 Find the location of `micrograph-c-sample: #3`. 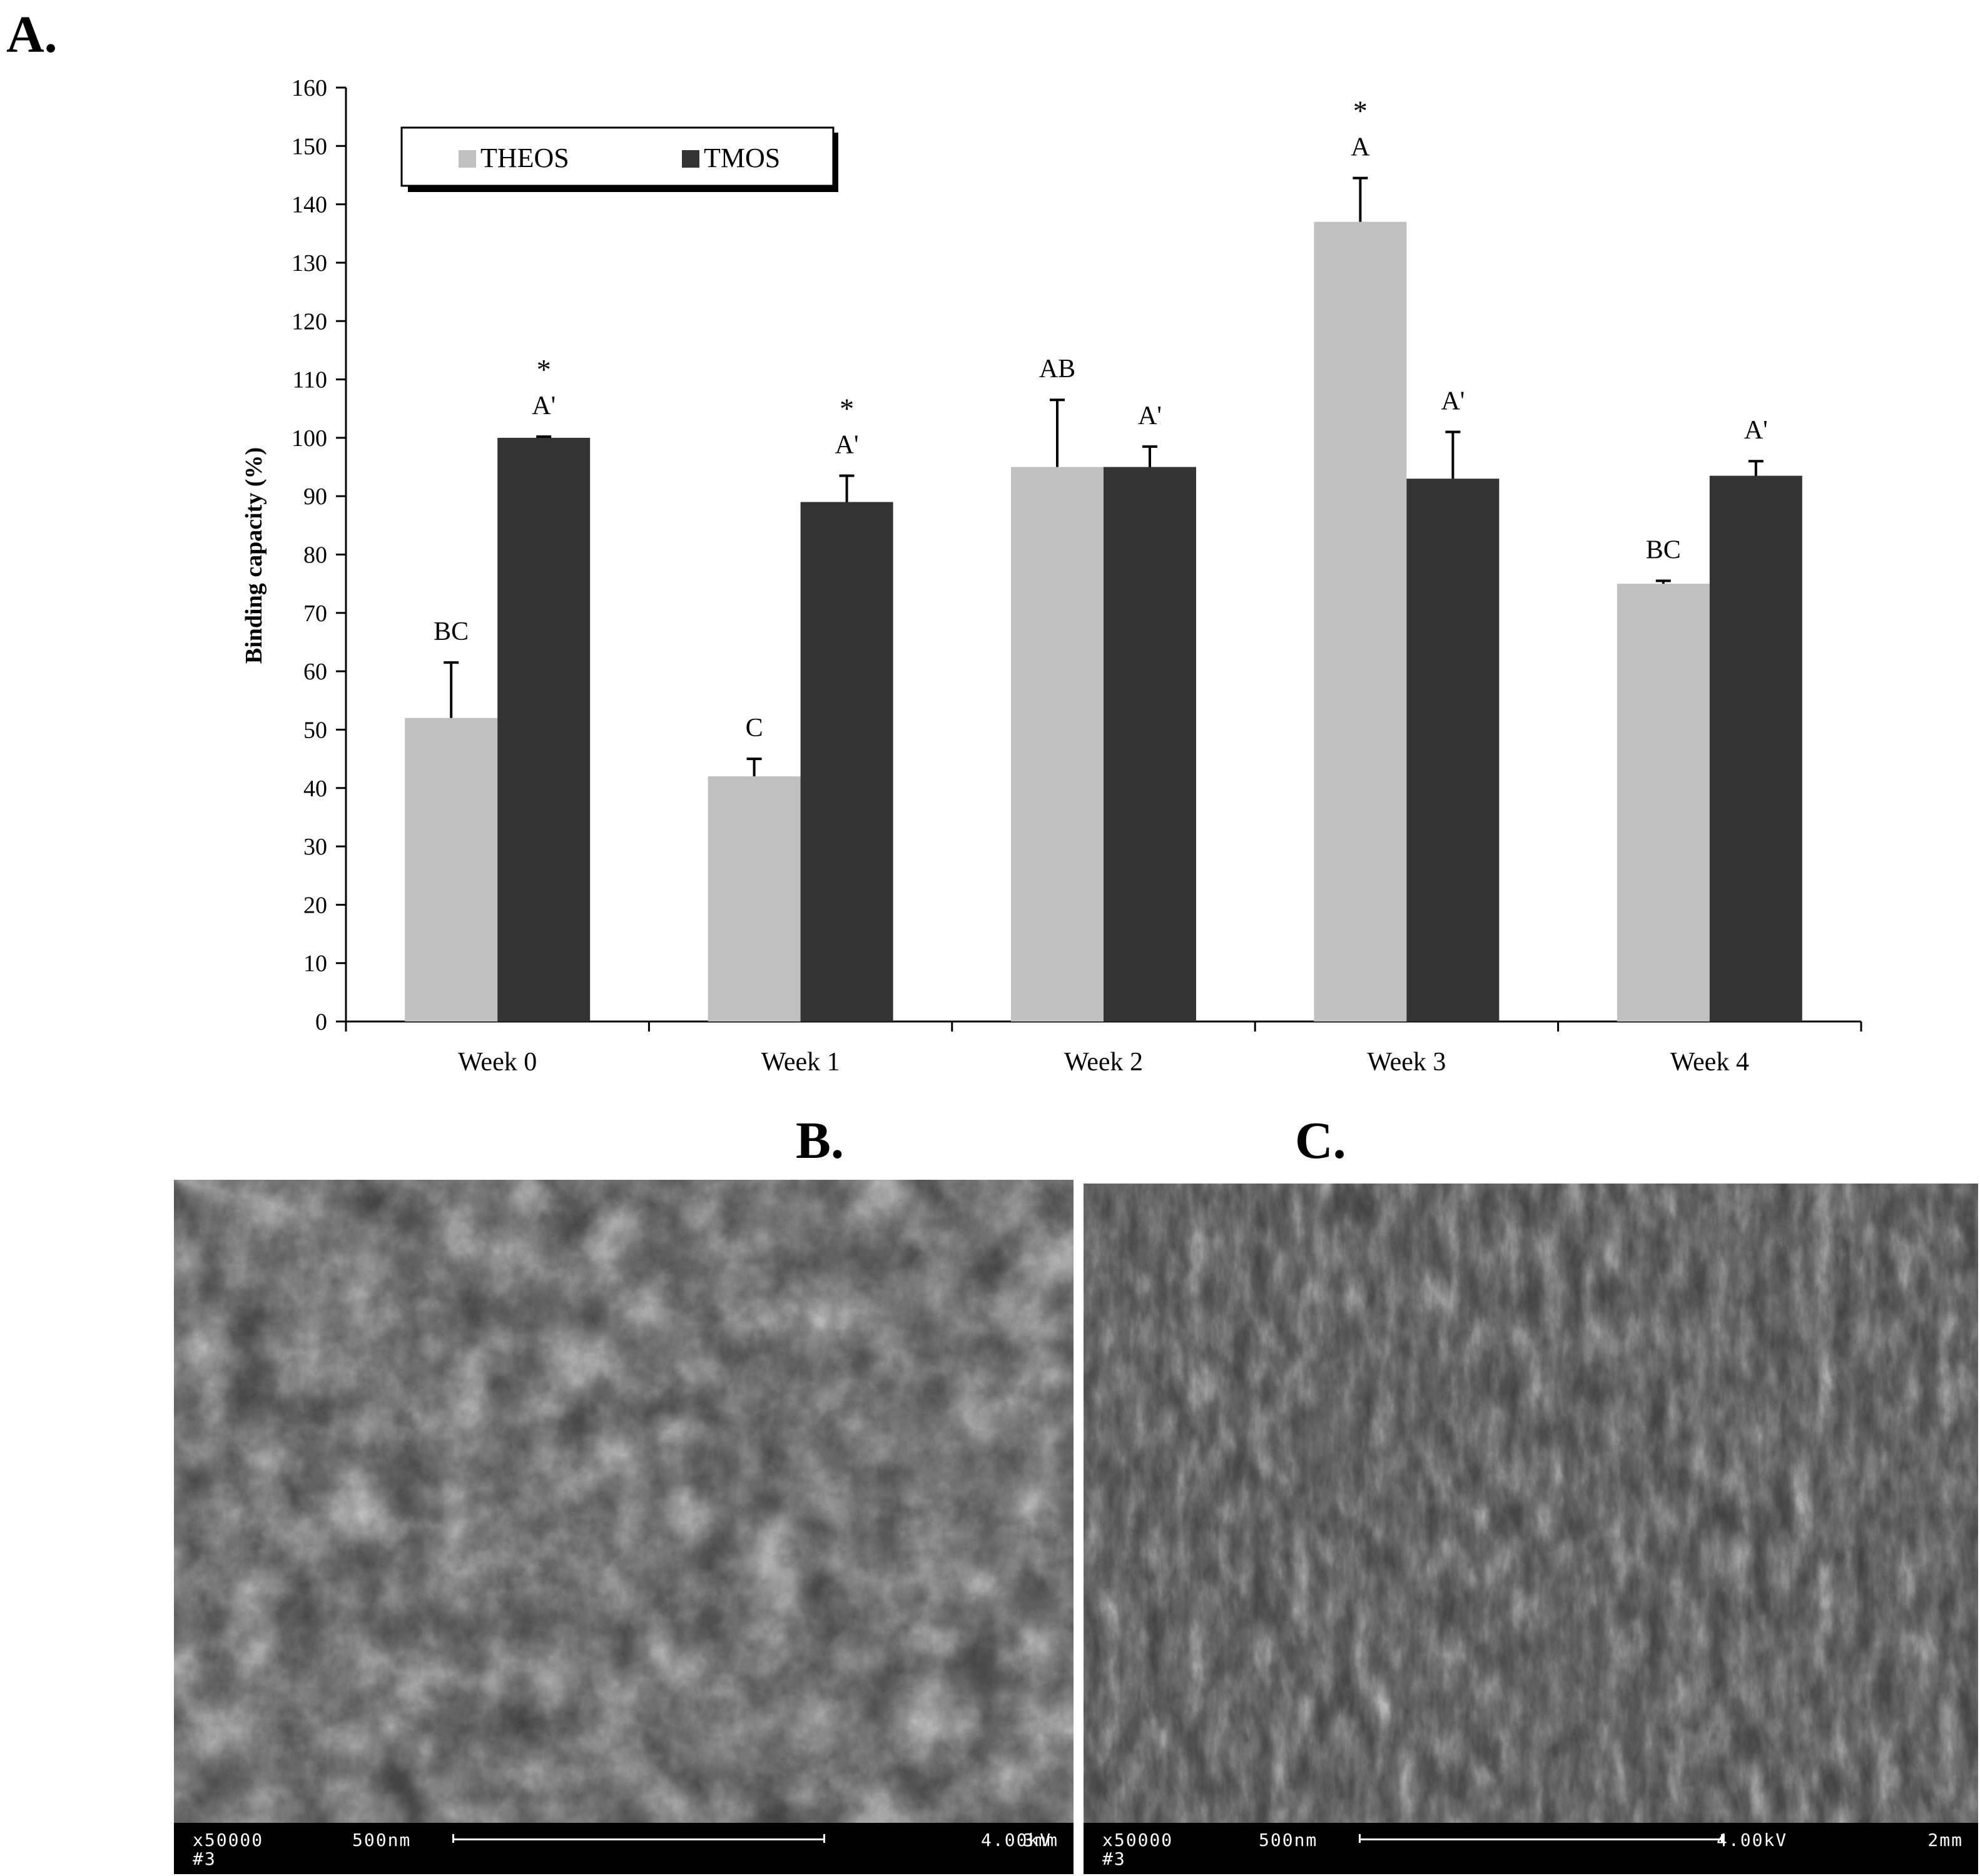

micrograph-c-sample: #3 is located at coordinates (1114, 1858).